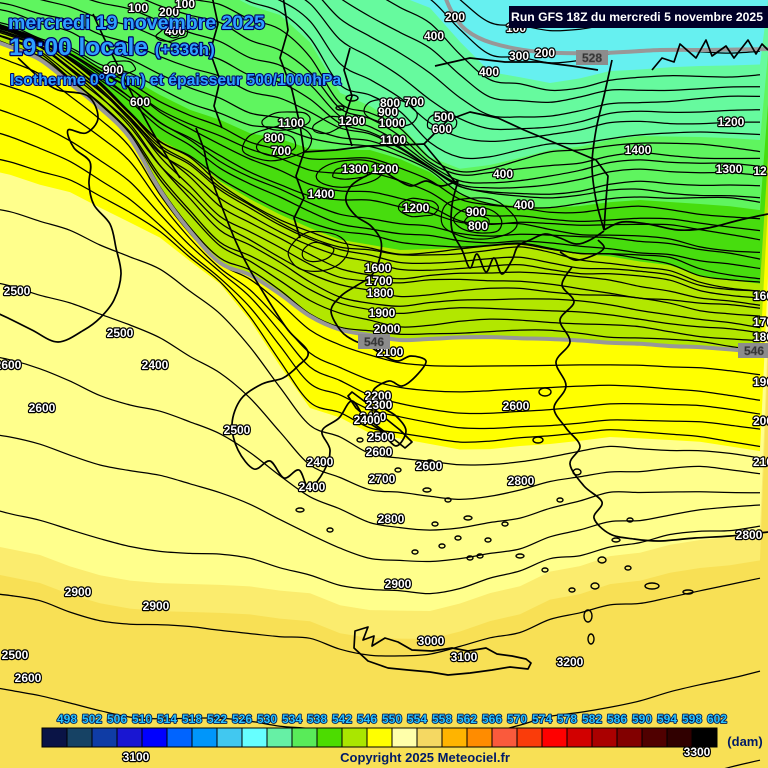  I want to click on svg-text: 2200, so click(378, 396).